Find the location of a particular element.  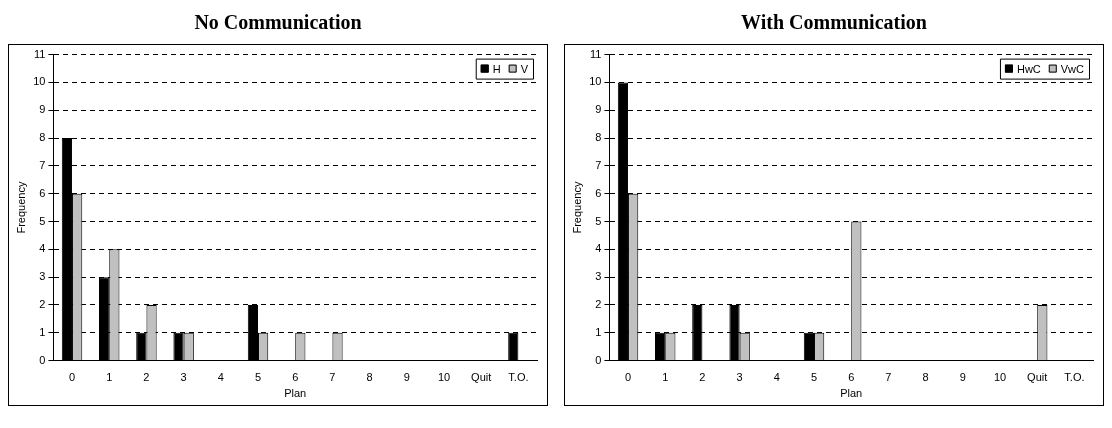

legend-label: H is located at coordinates (496, 68).